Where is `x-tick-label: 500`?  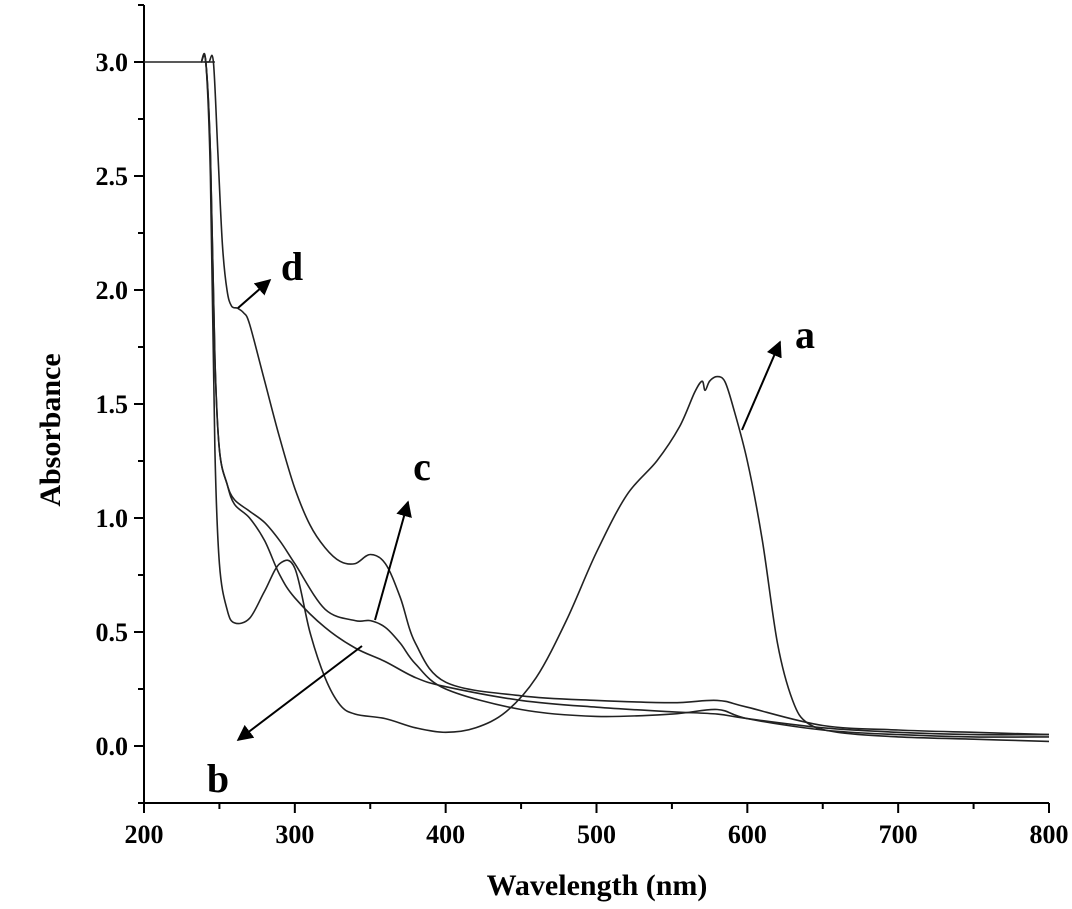 x-tick-label: 500 is located at coordinates (596, 834).